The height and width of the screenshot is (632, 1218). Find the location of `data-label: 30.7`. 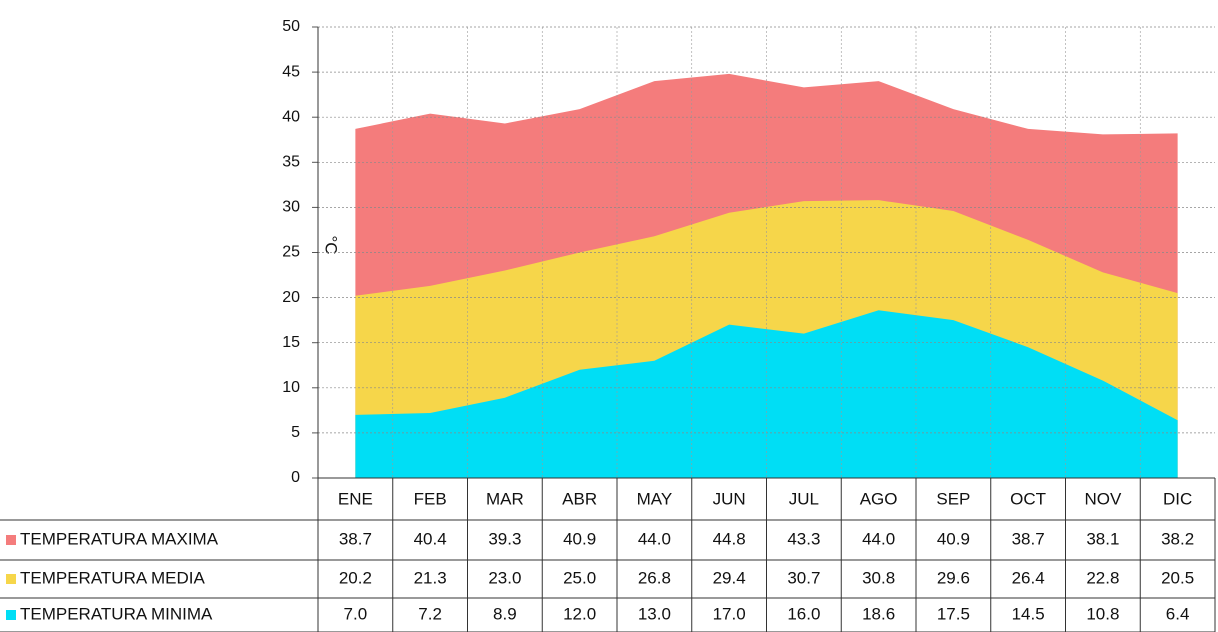

data-label: 30.7 is located at coordinates (803, 577).